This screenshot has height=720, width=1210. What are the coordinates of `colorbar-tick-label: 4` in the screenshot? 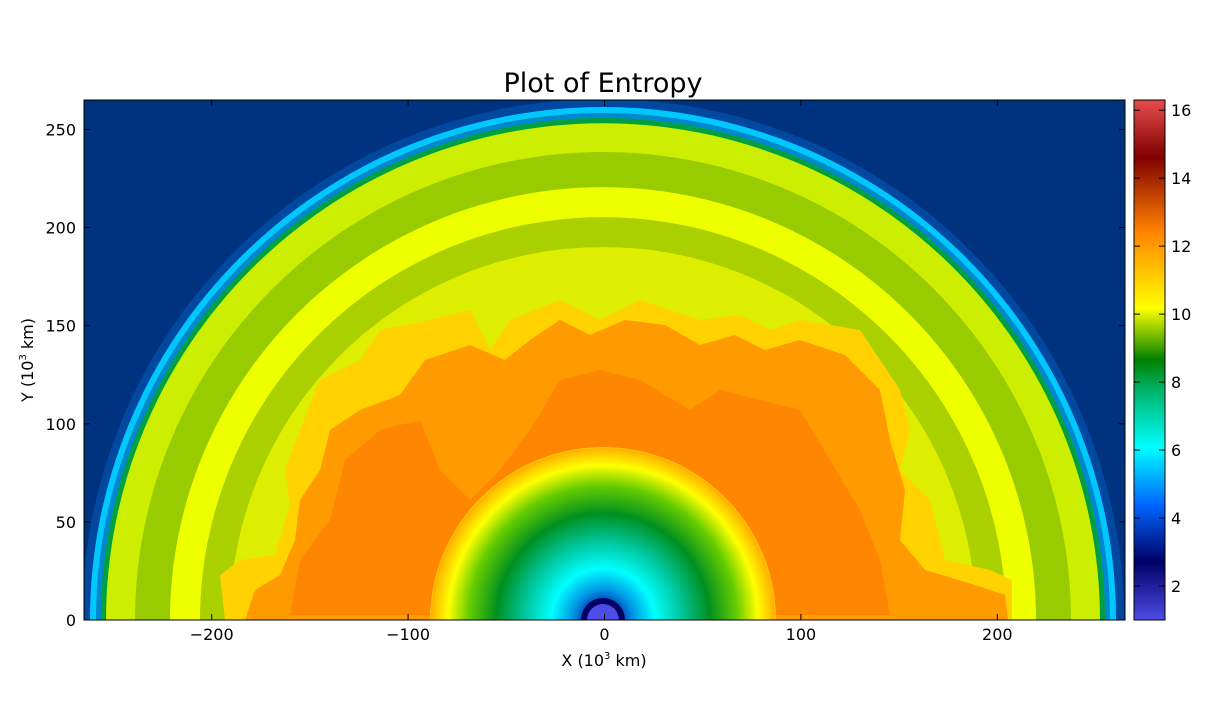 It's located at (1176, 518).